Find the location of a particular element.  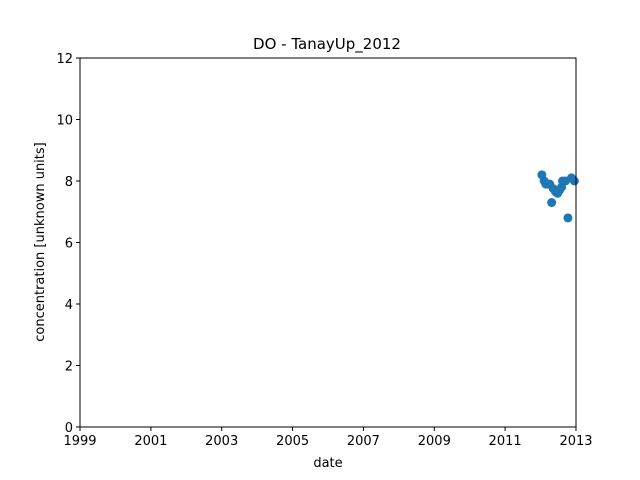

y-tick-label: 6 is located at coordinates (69, 244).